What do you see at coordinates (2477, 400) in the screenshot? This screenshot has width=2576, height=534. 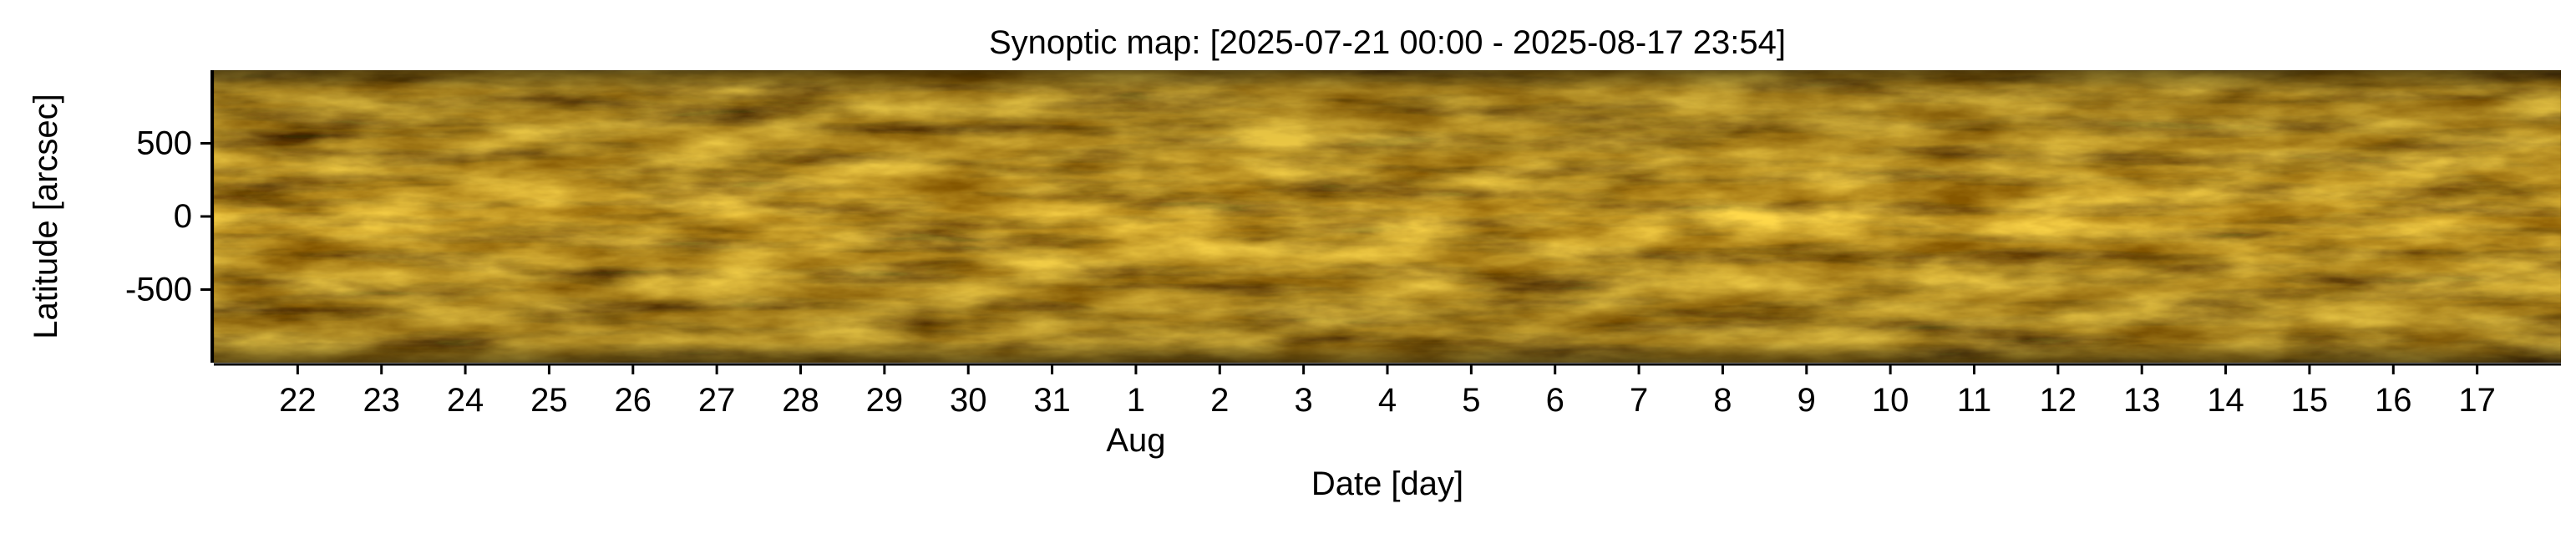 I see `x-tick-label: 17` at bounding box center [2477, 400].